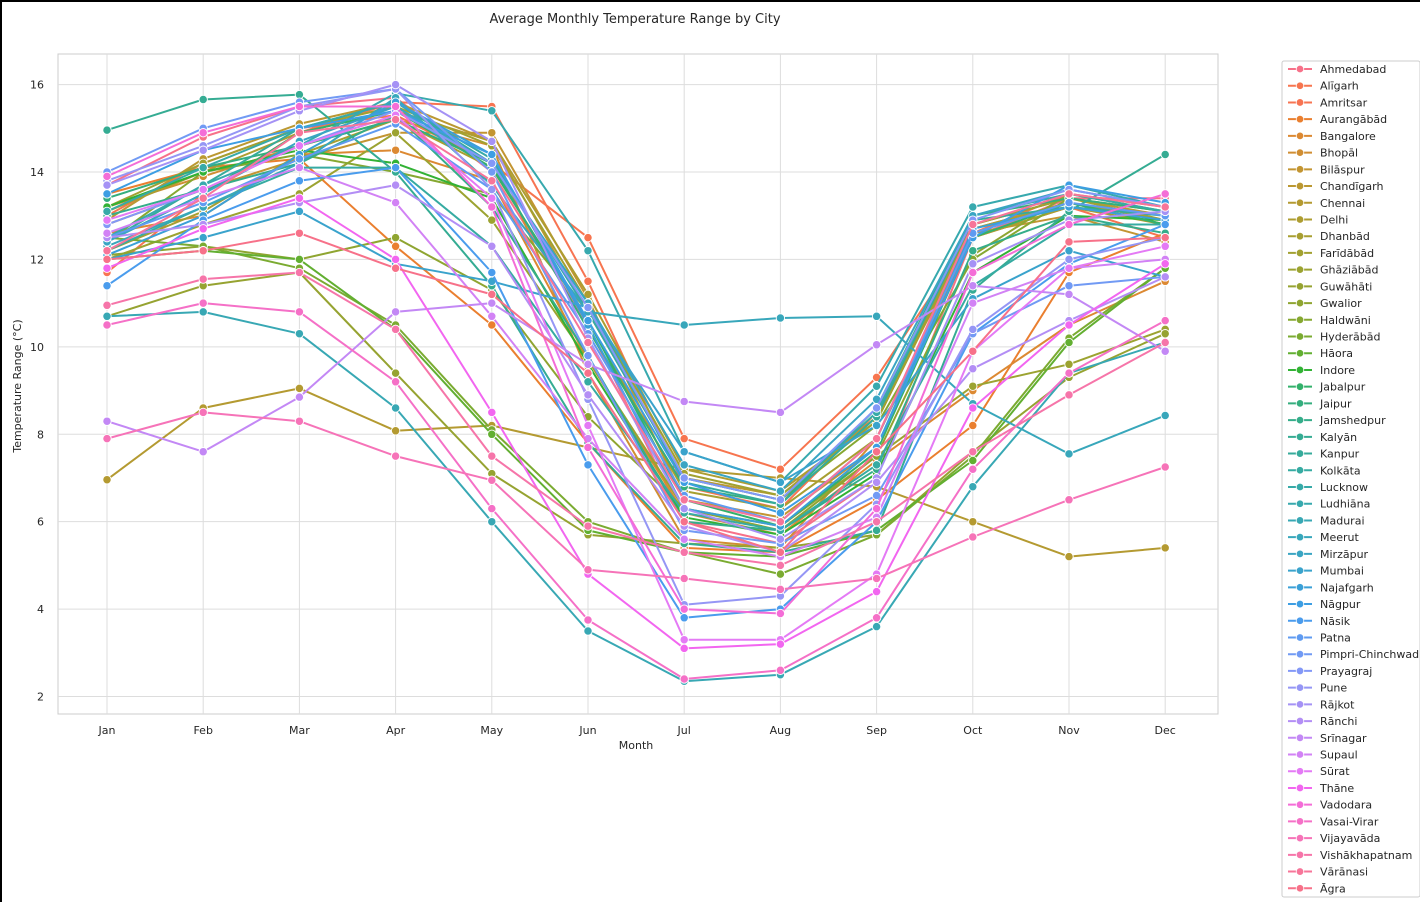  What do you see at coordinates (37, 259) in the screenshot?
I see `y-tick-label: 12` at bounding box center [37, 259].